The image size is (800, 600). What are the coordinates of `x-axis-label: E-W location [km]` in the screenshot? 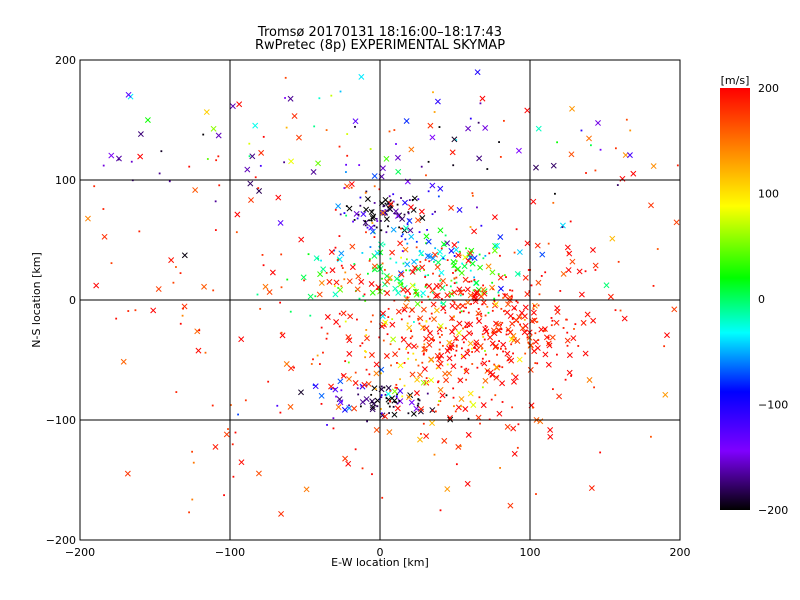 It's located at (380, 562).